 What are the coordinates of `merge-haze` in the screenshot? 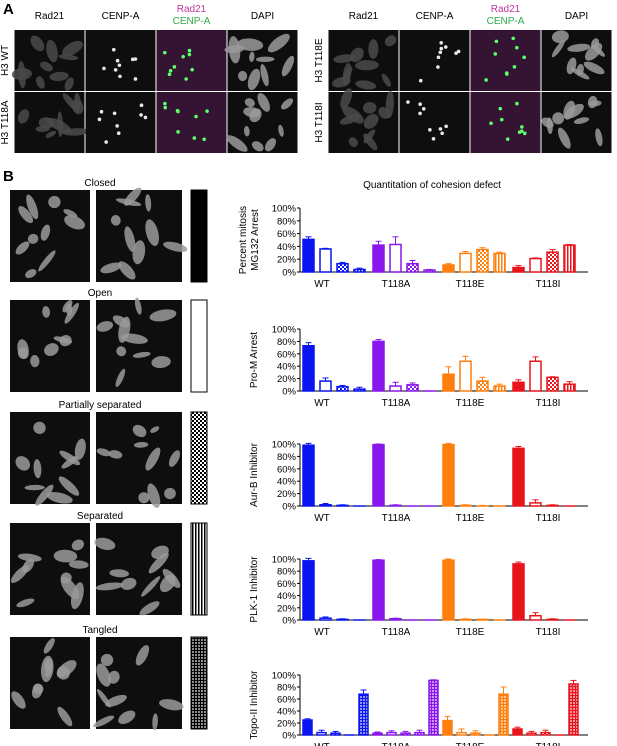 It's located at (191, 60).